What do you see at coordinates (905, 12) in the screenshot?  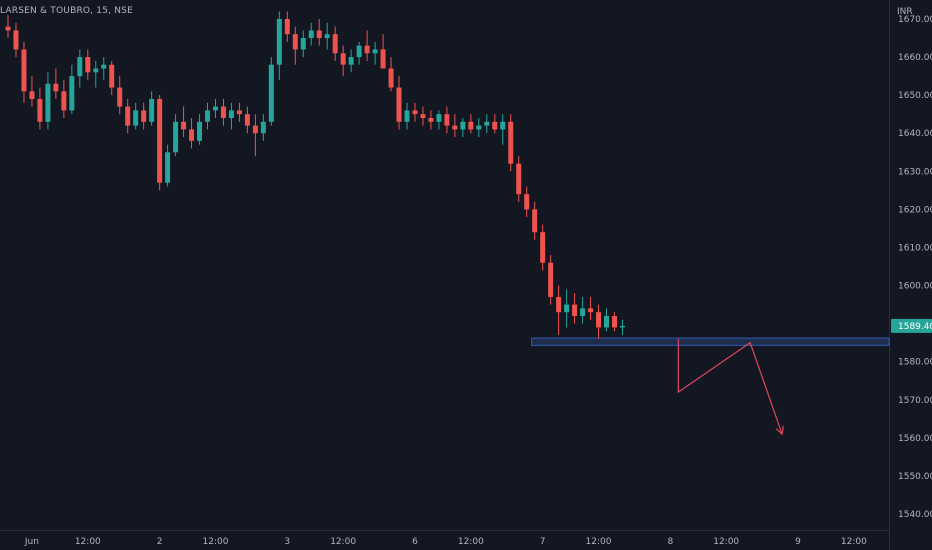 I see `currency-label: INR` at bounding box center [905, 12].